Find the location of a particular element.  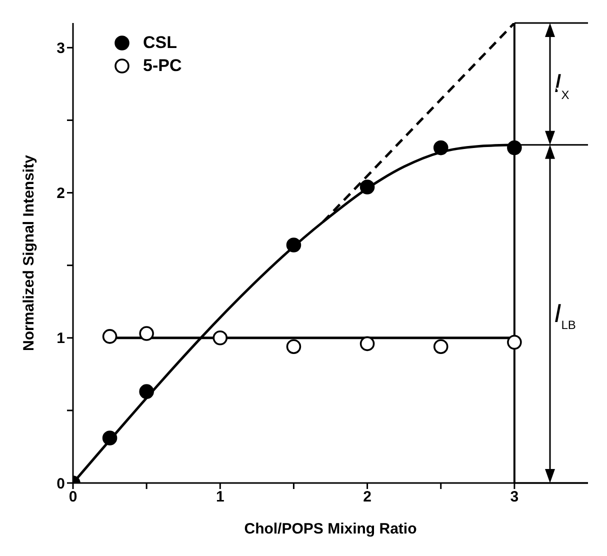

y-tick-label: 1 is located at coordinates (60, 339).